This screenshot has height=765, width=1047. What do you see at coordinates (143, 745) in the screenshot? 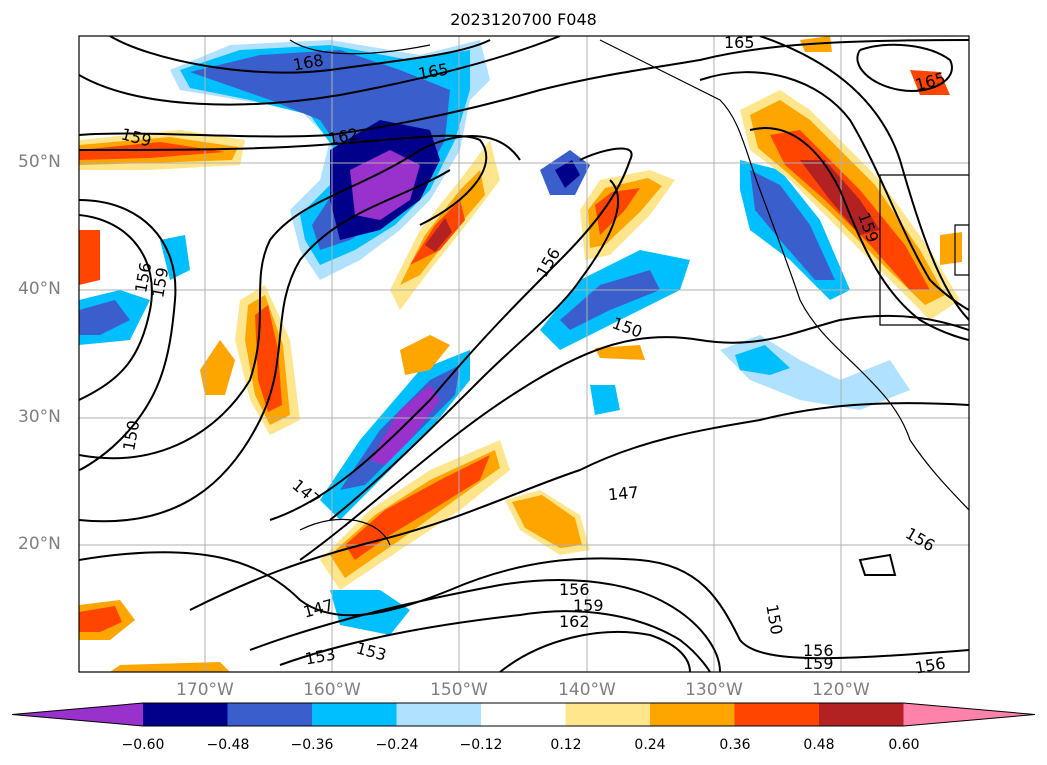
I see `colorbar-tick: −0.60` at bounding box center [143, 745].